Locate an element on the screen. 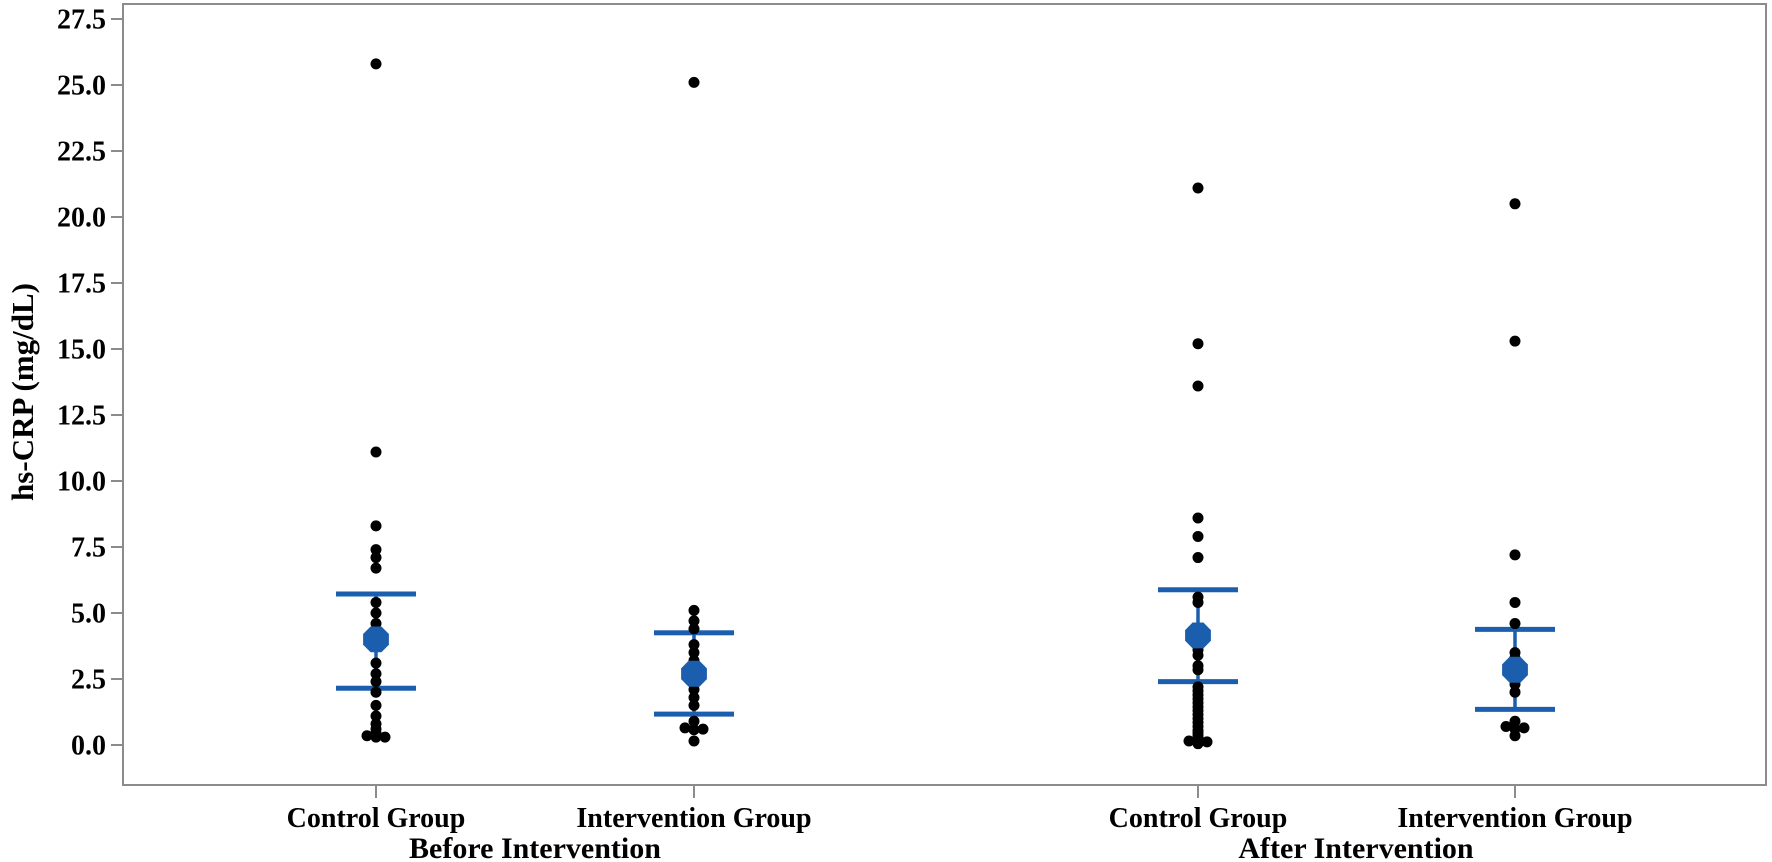  y-tick-label: 2.5 is located at coordinates (88, 680).